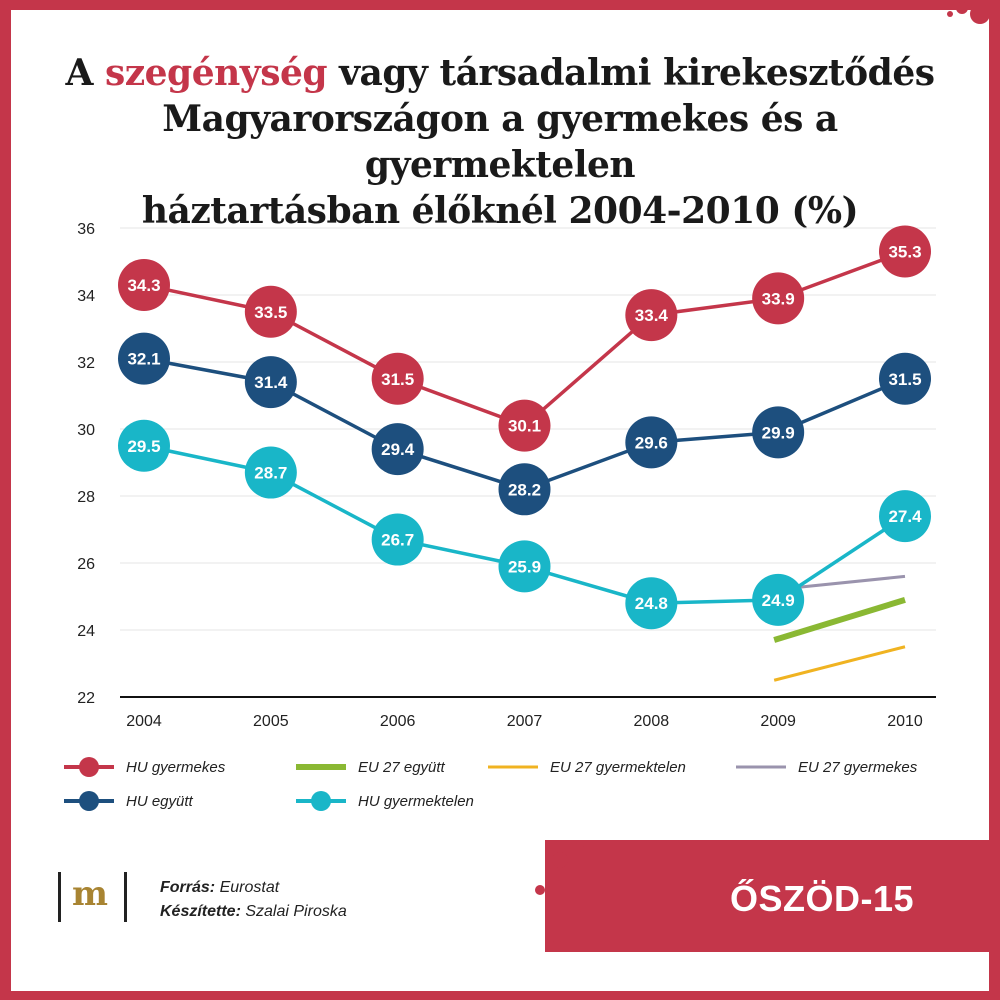 This screenshot has height=1000, width=1000. What do you see at coordinates (416, 801) in the screenshot?
I see `legend-label: HU gyermektelen` at bounding box center [416, 801].